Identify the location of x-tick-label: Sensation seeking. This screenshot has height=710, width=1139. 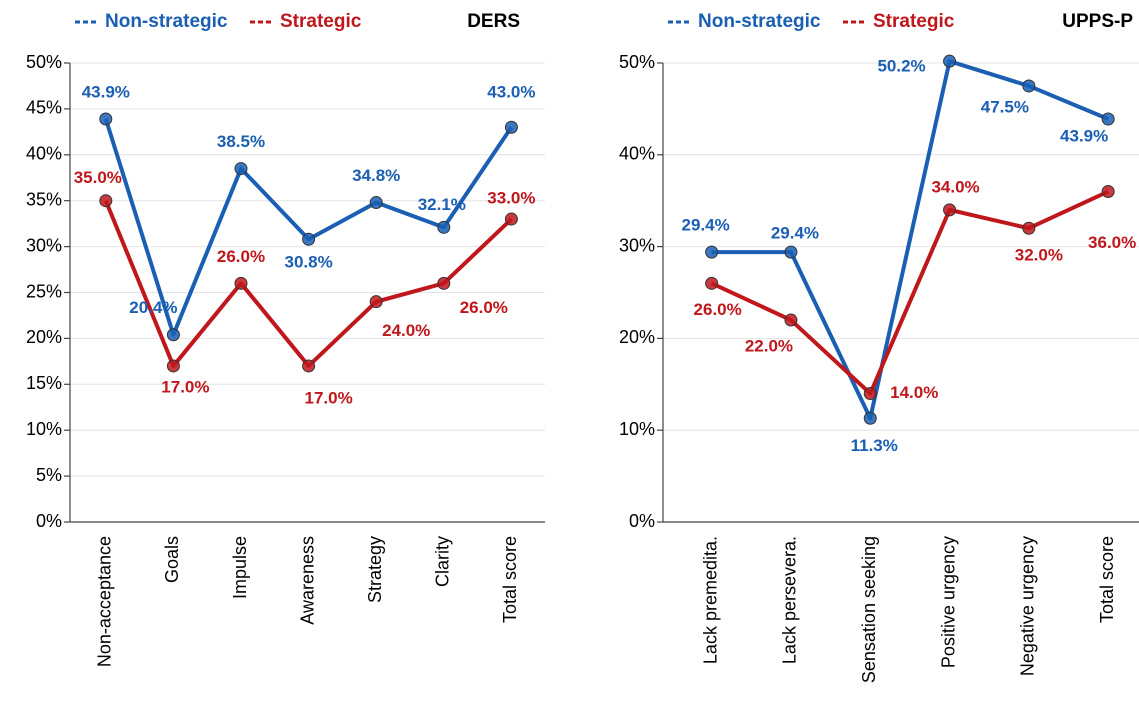
(869, 609).